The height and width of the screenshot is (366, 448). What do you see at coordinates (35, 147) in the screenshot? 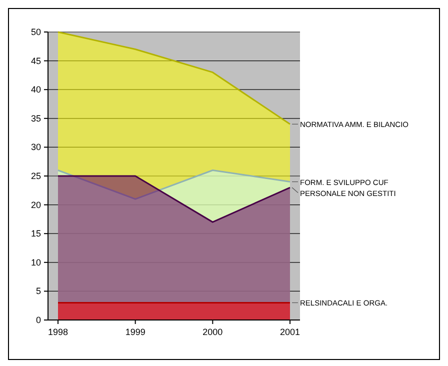
I see `y-tick-label: 30` at bounding box center [35, 147].